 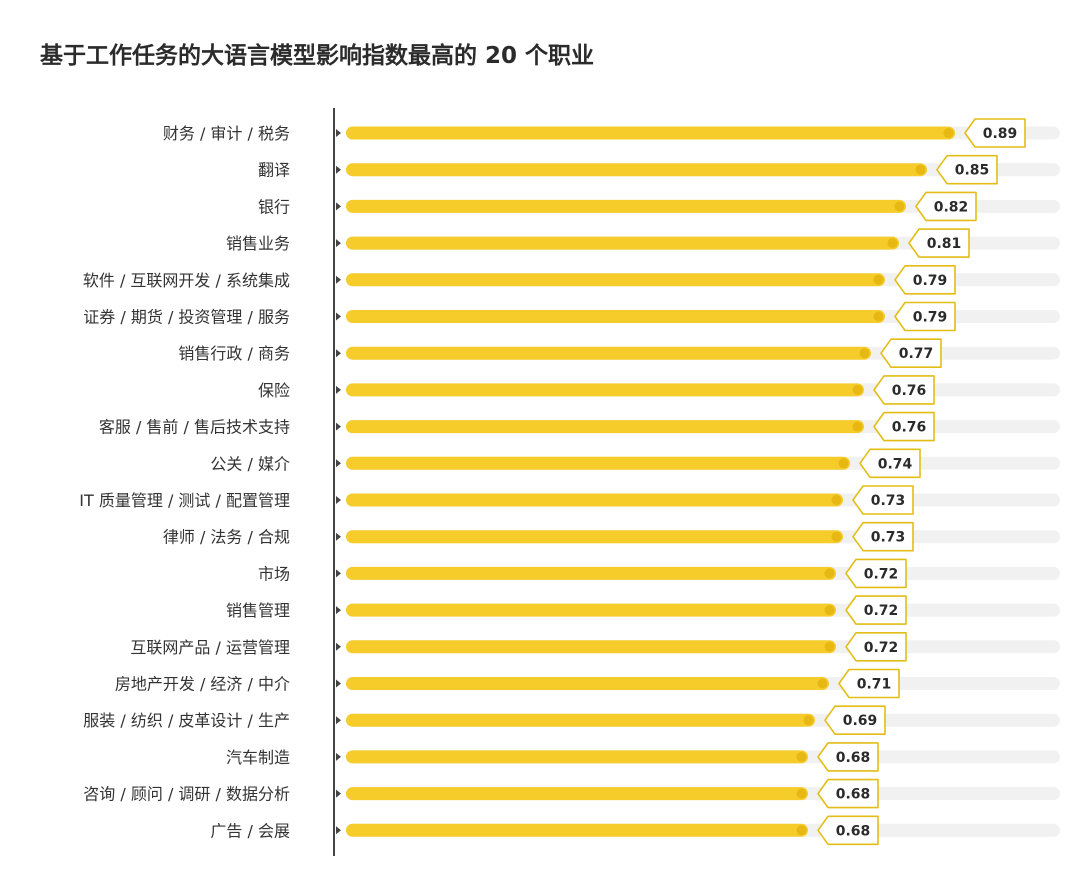 What do you see at coordinates (194, 427) in the screenshot?
I see `category-label: 客服 / 售前 / 售后技术支持` at bounding box center [194, 427].